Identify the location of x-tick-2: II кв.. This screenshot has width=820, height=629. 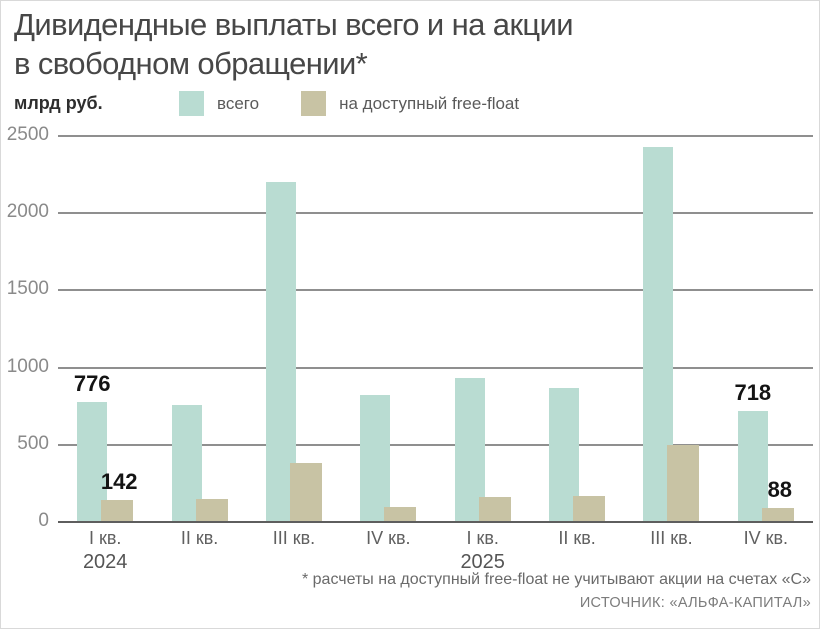
(199, 551).